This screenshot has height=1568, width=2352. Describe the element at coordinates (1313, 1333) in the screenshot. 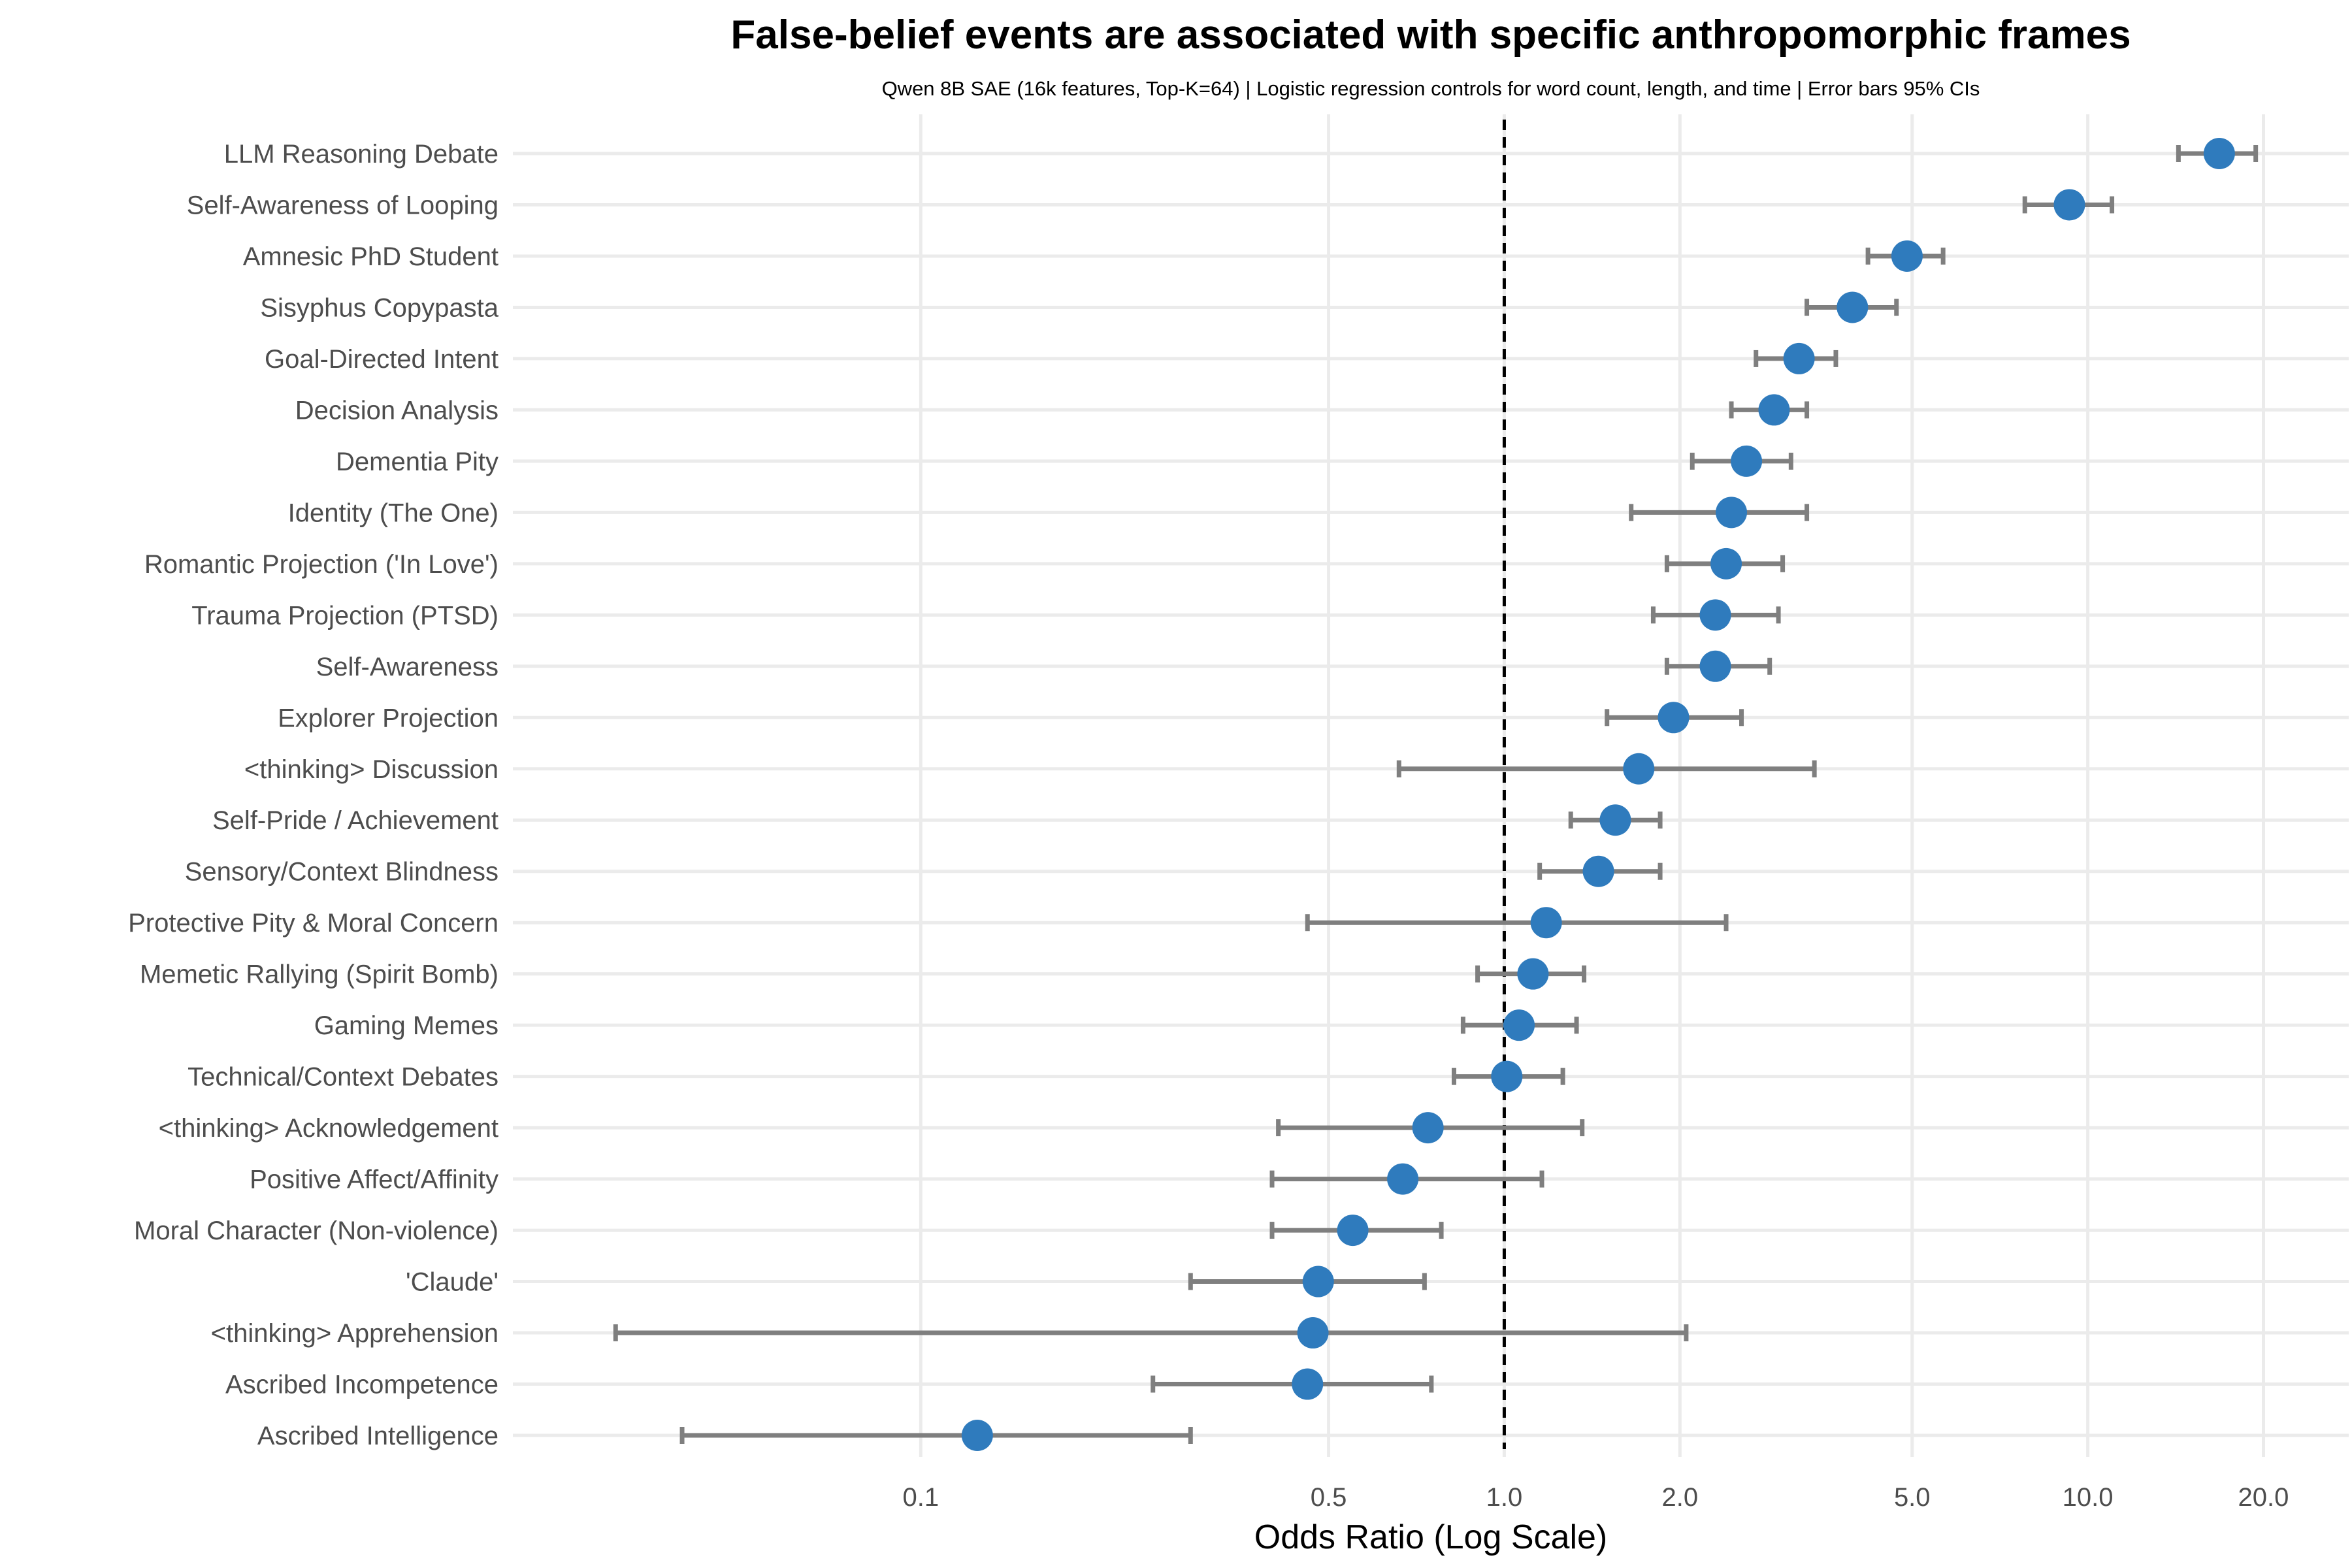

I see `point-thinking-apprehension` at that location.